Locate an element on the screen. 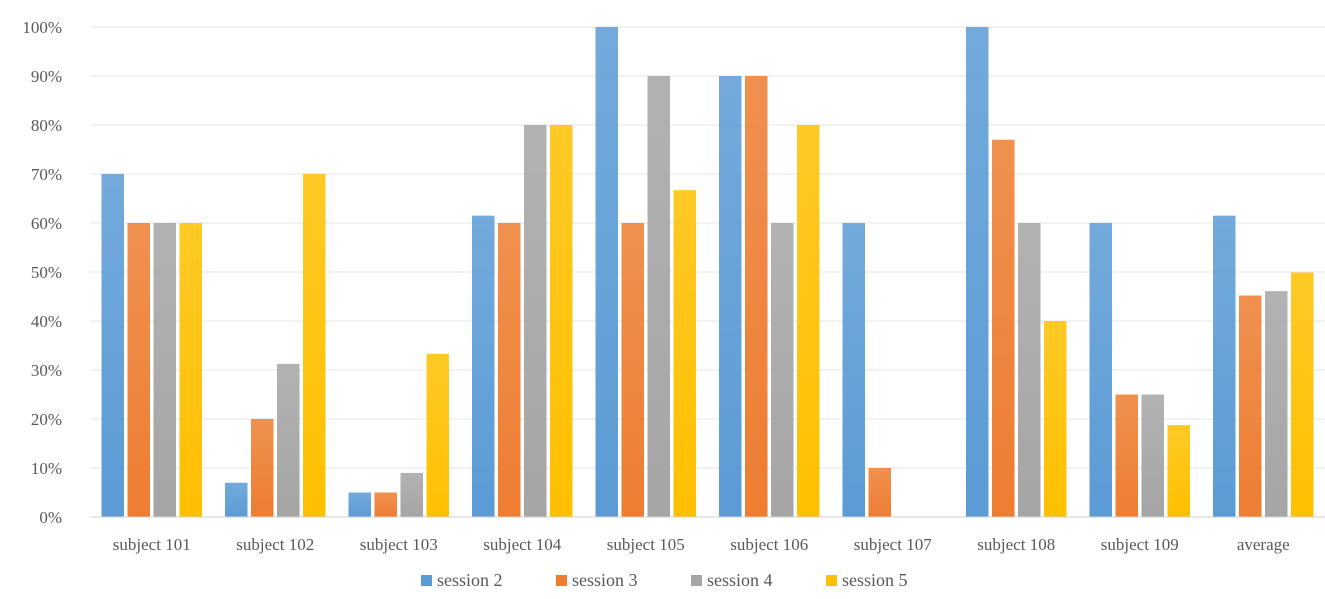  x-tick-label: subject 106 is located at coordinates (769, 544).